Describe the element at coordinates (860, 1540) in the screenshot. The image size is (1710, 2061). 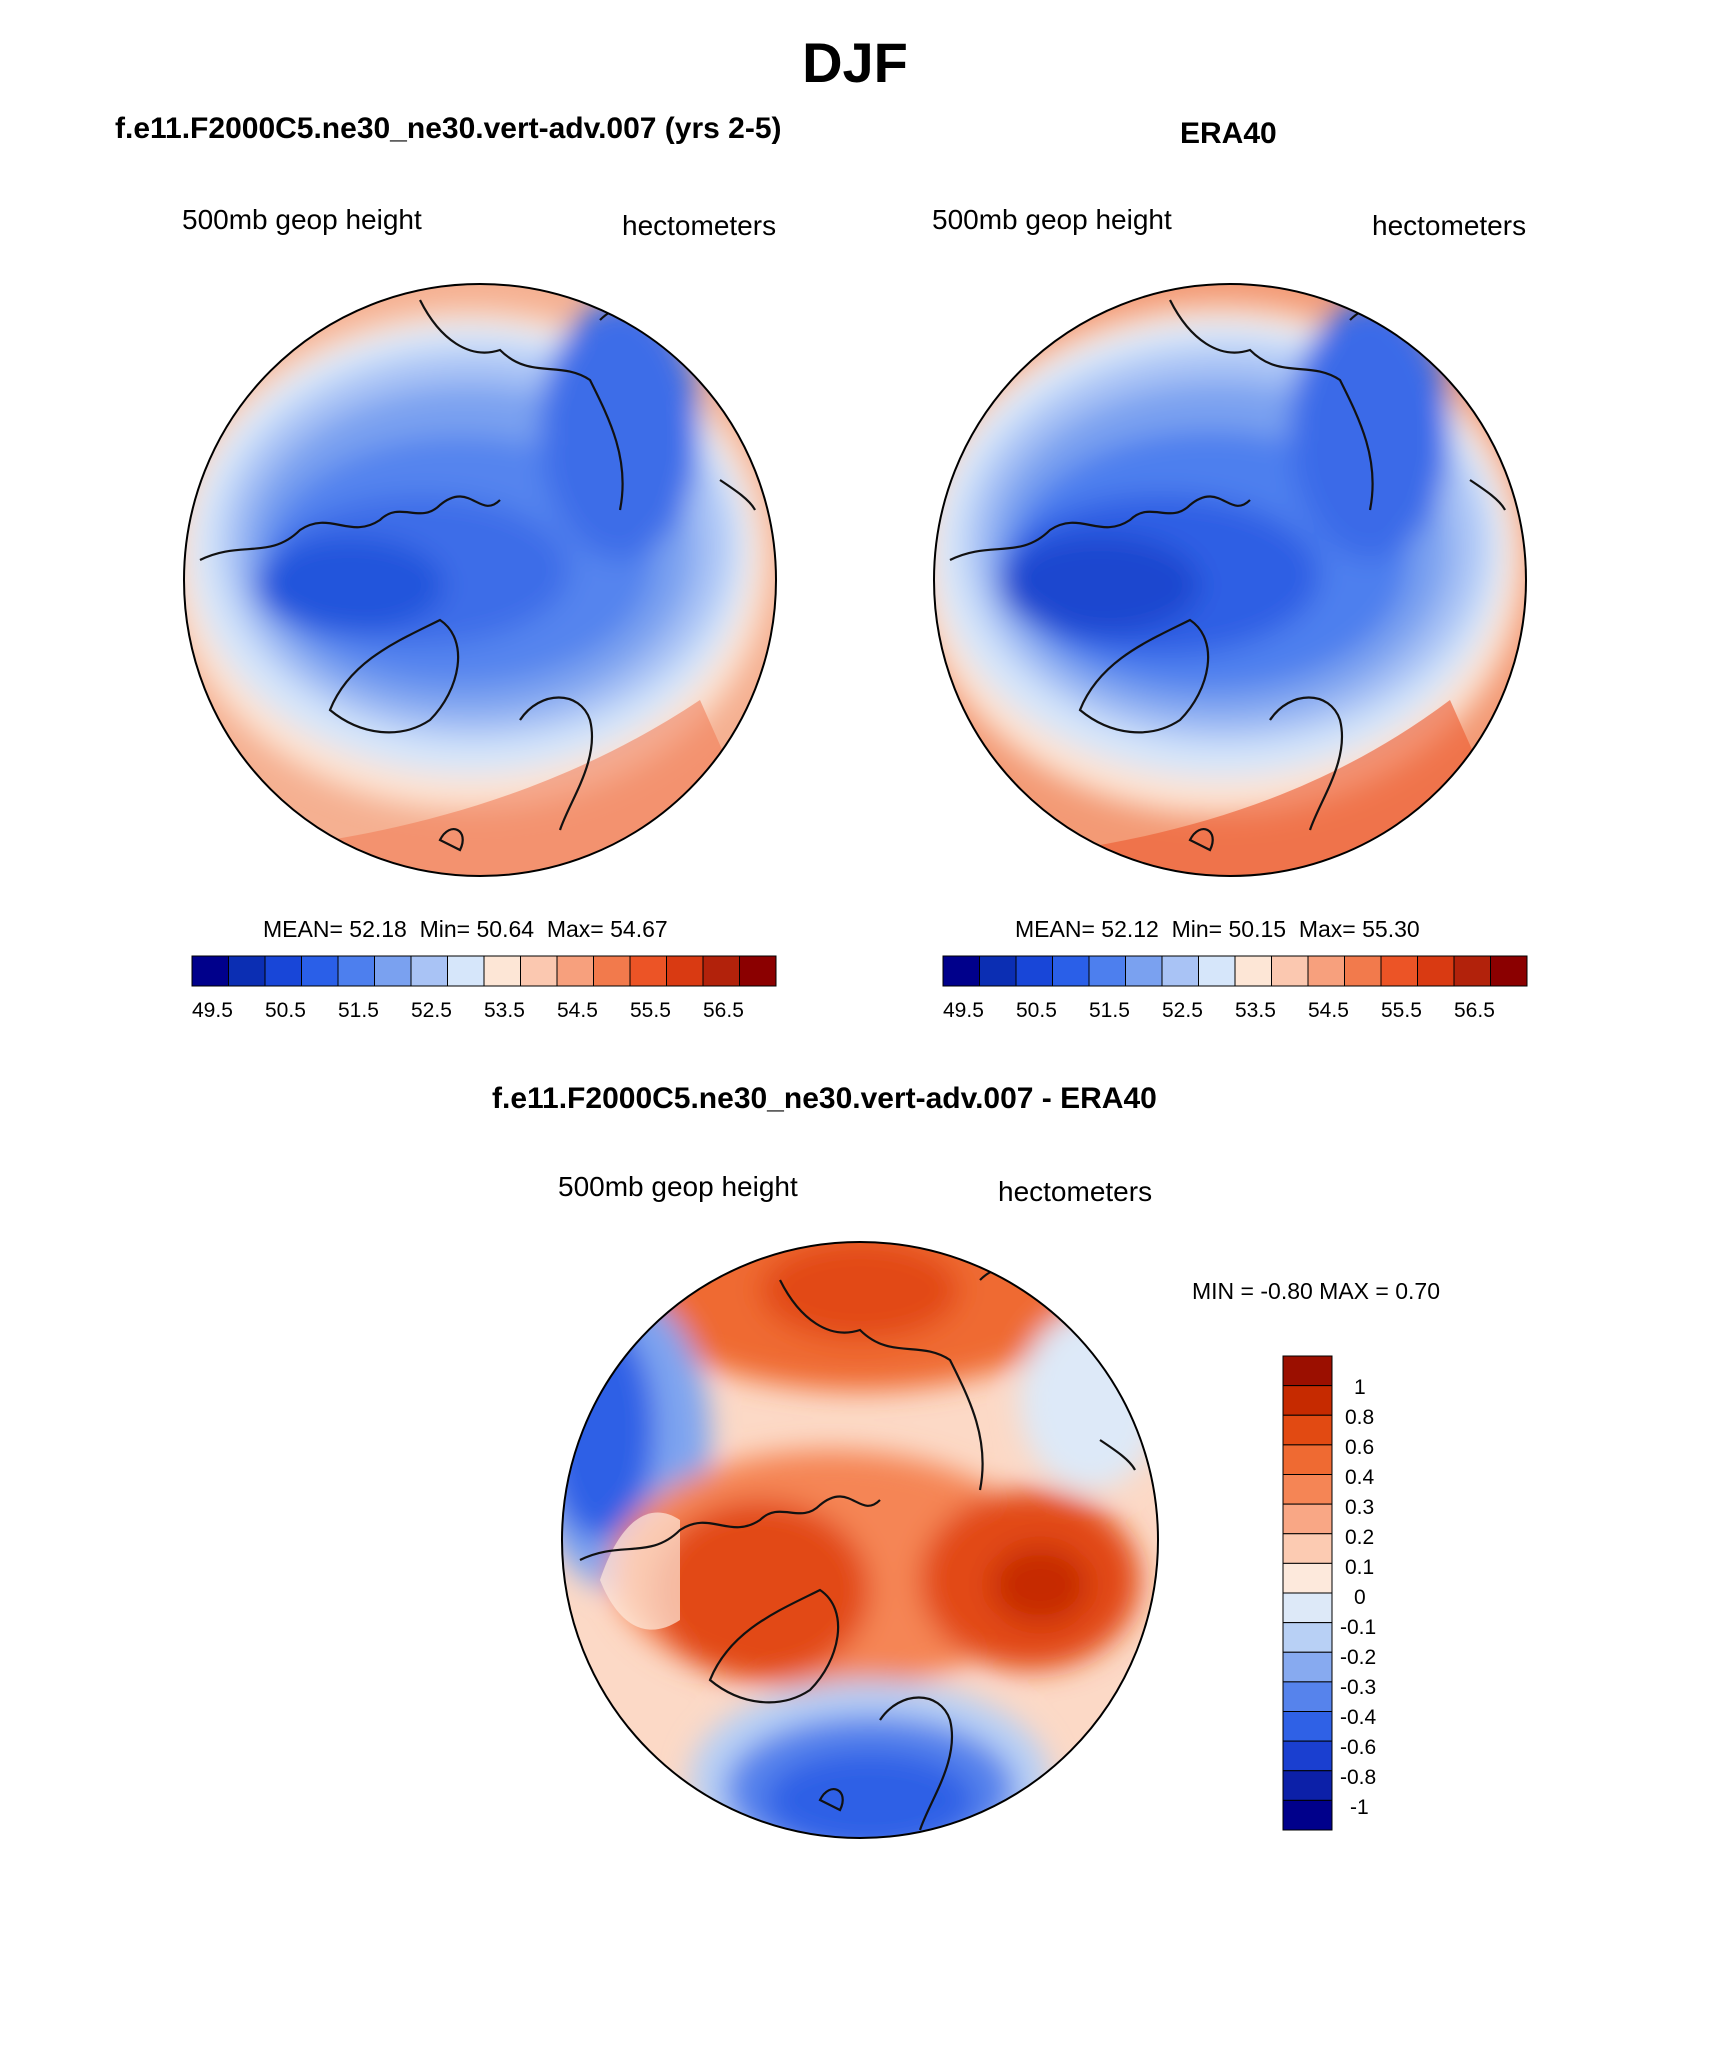
I see `difference-map` at that location.